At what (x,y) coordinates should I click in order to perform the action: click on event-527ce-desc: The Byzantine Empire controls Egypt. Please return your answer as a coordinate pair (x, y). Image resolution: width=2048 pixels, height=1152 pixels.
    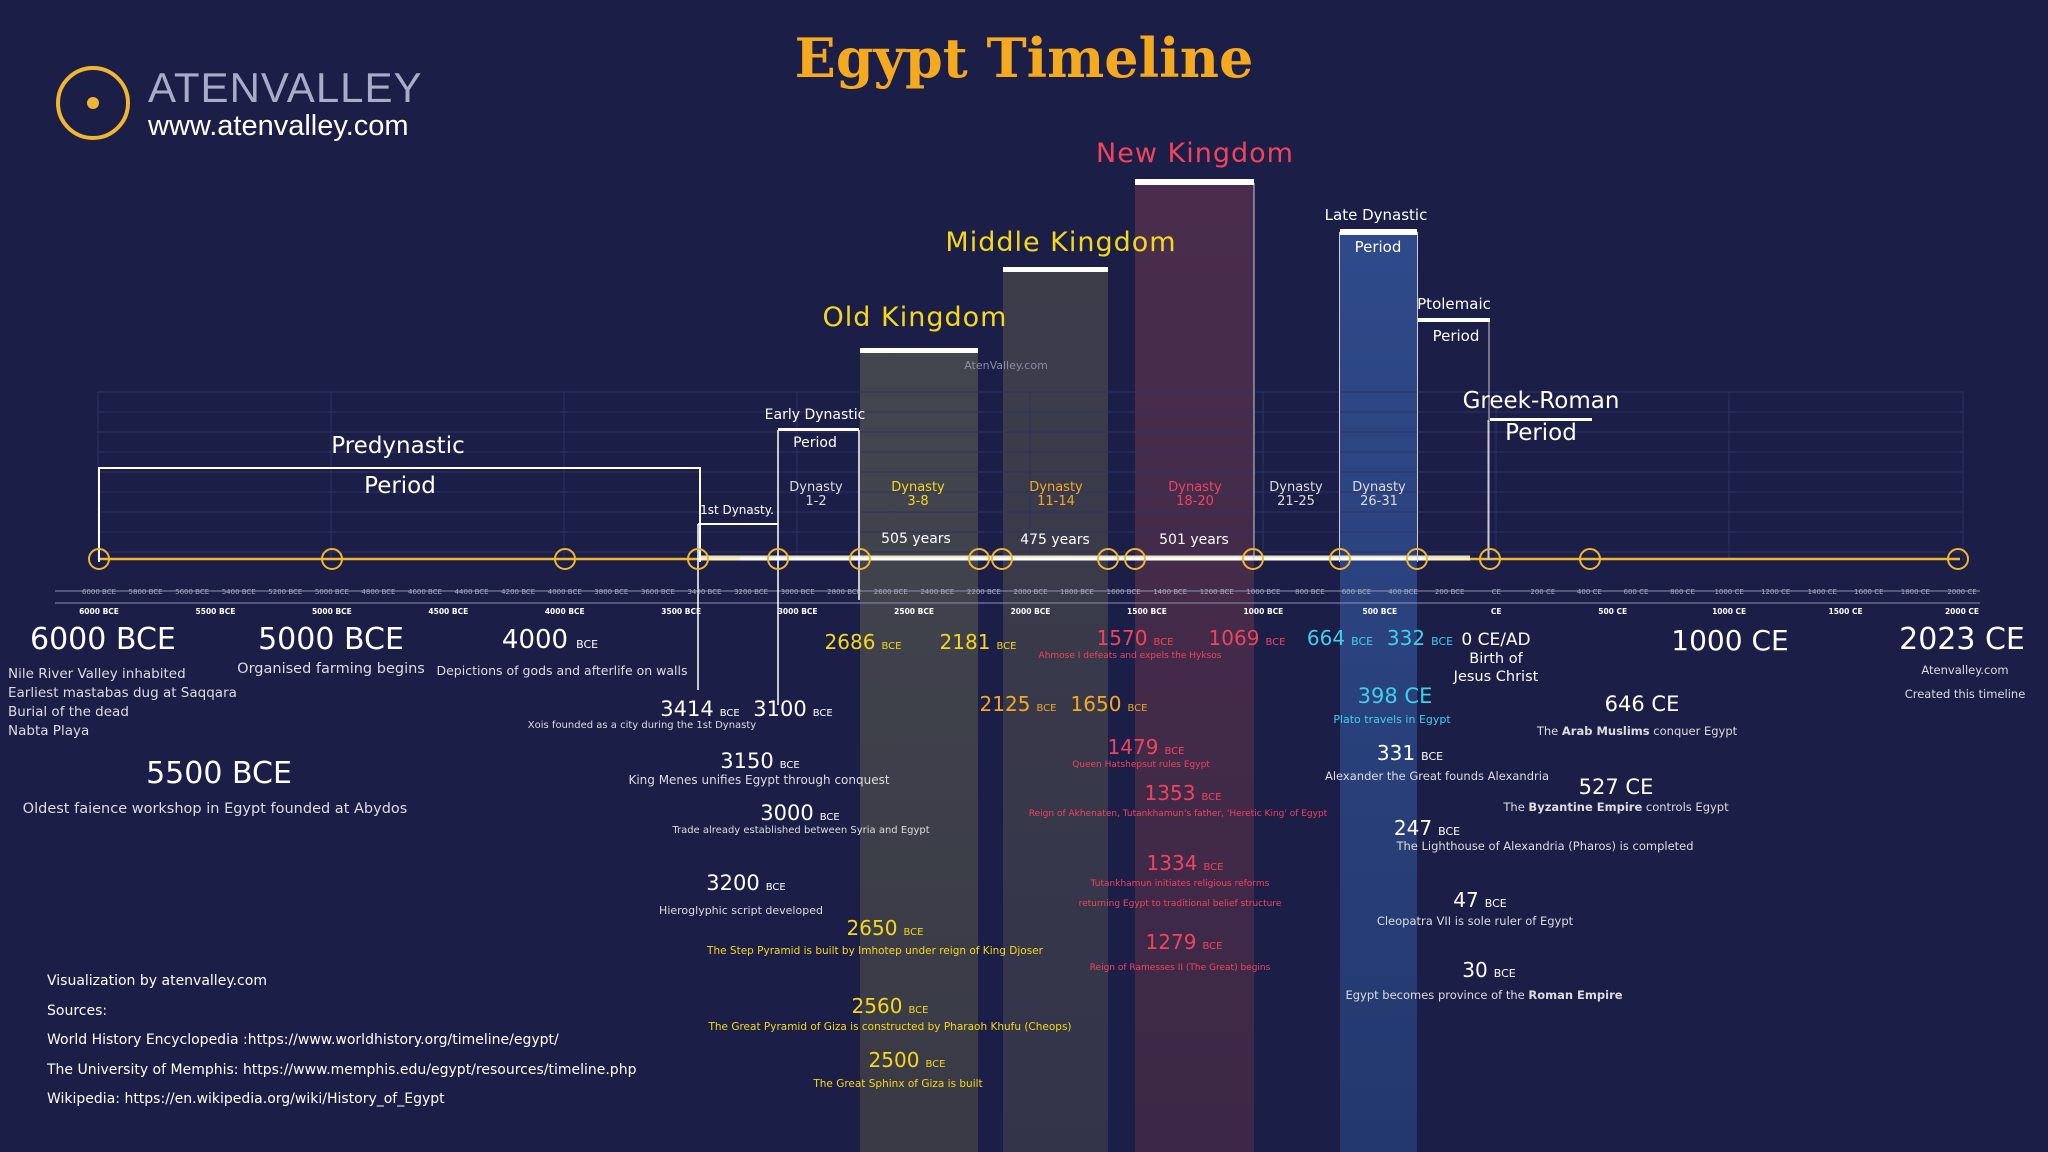
    Looking at the image, I should click on (1615, 807).